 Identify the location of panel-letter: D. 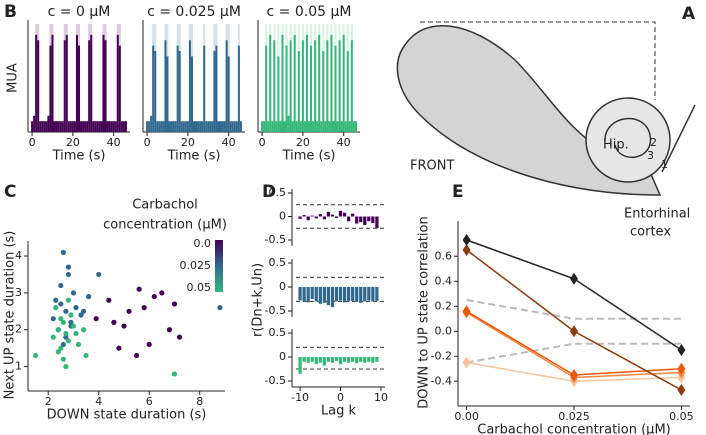
(269, 192).